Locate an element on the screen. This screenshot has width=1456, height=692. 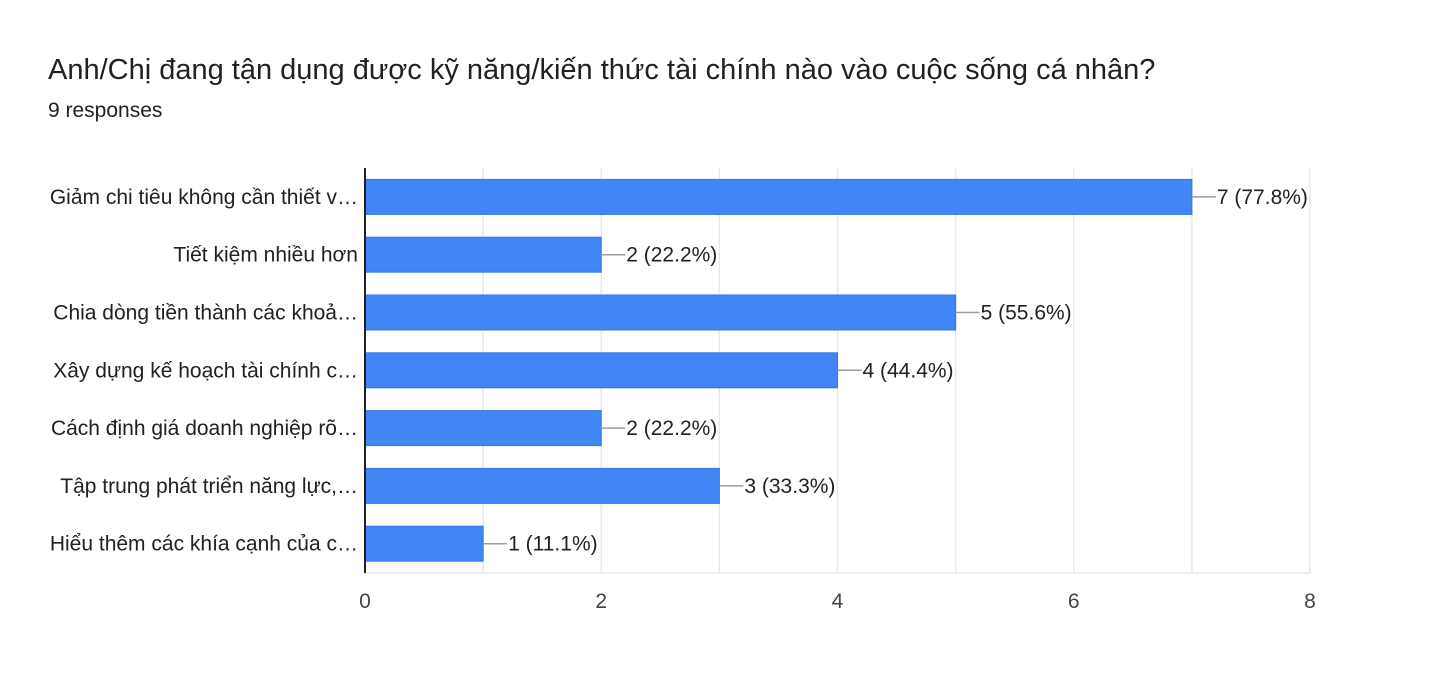
response-count: 9 responses is located at coordinates (105, 110).